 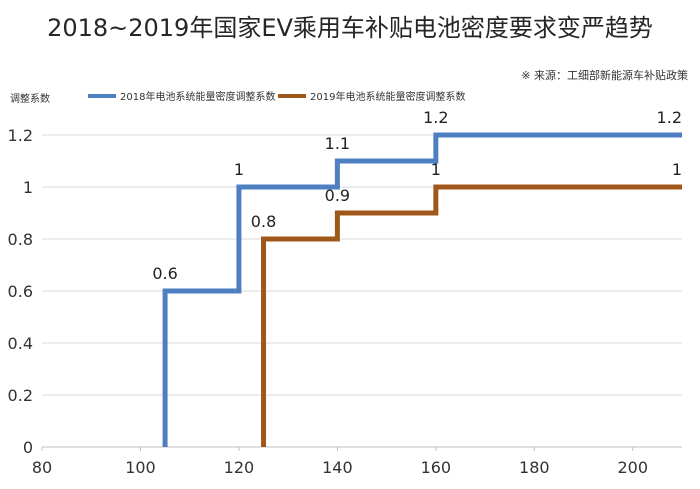 What do you see at coordinates (198, 97) in the screenshot?
I see `legend-label-2018: 2018年电池系统能量密度调整系数` at bounding box center [198, 97].